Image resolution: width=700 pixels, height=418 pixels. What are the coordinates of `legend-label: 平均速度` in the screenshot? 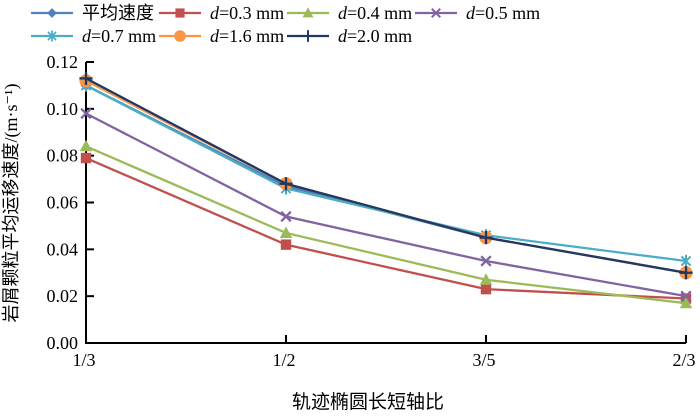 It's located at (118, 12).